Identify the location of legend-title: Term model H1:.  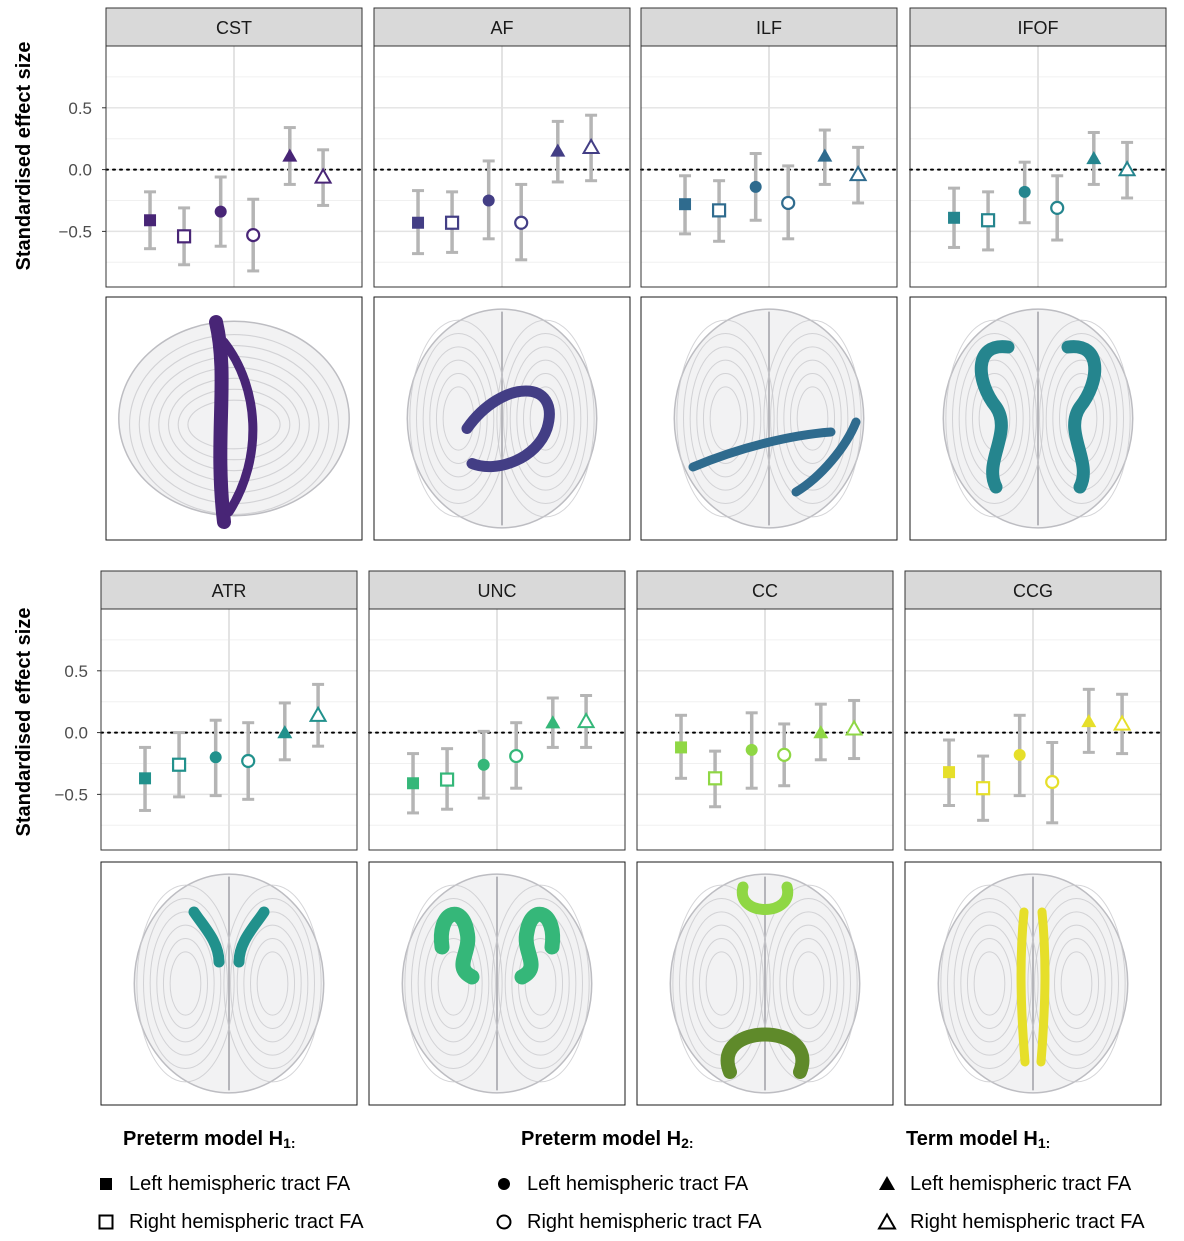
(978, 1139).